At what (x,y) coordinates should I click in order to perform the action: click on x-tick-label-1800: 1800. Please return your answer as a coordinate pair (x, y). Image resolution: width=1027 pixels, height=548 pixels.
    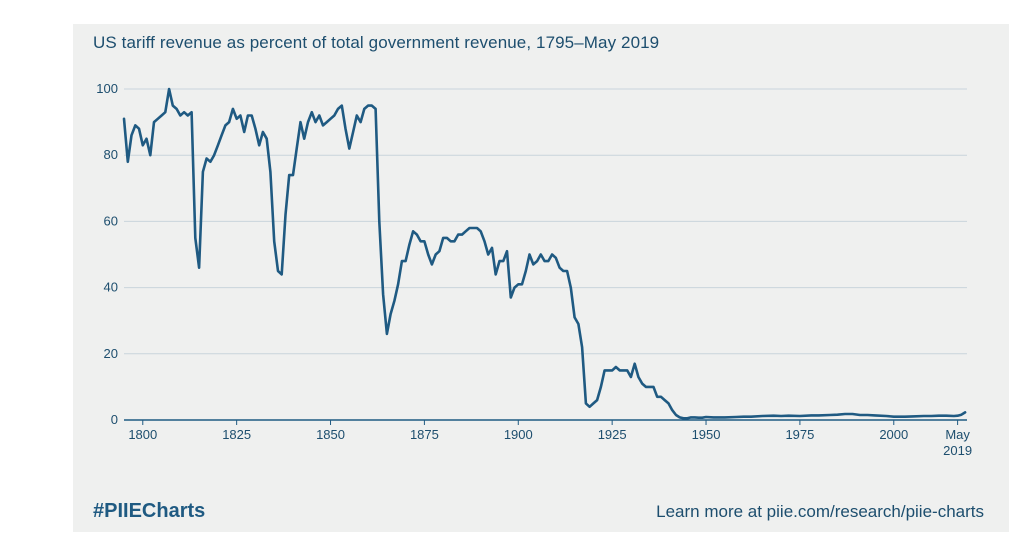
    Looking at the image, I should click on (142, 434).